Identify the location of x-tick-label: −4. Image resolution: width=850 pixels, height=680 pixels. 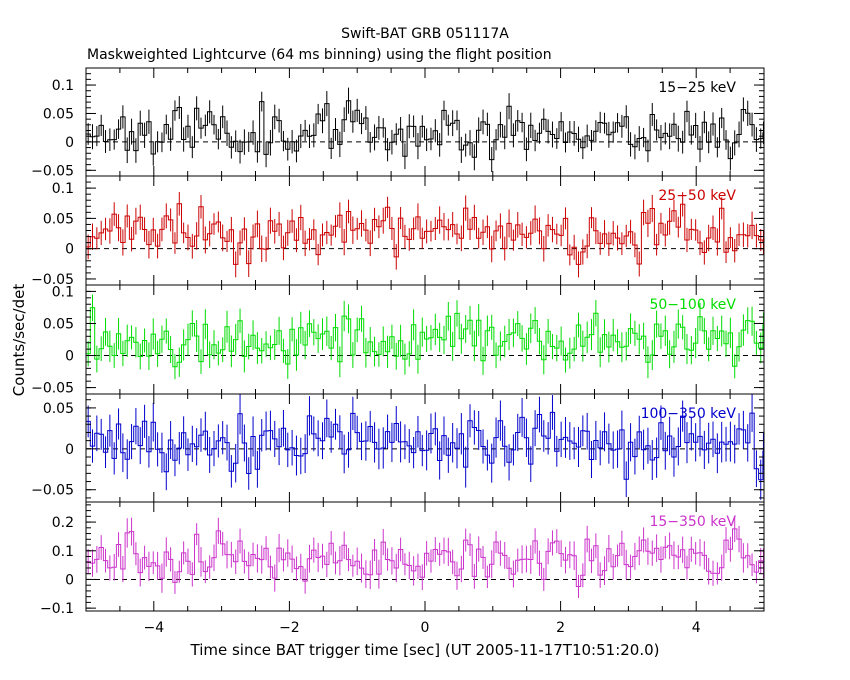
(153, 628).